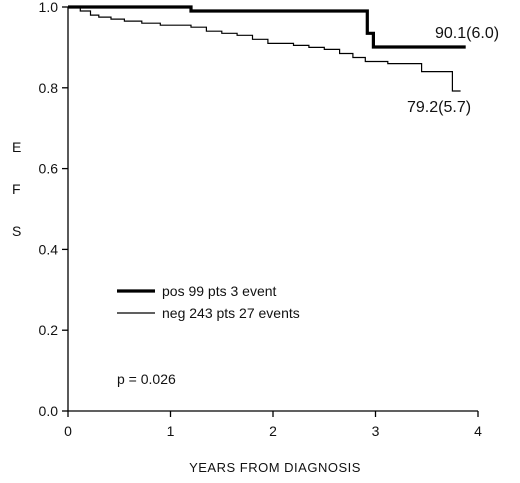 Image resolution: width=520 pixels, height=483 pixels. What do you see at coordinates (478, 431) in the screenshot?
I see `x-tick-label: 4` at bounding box center [478, 431].